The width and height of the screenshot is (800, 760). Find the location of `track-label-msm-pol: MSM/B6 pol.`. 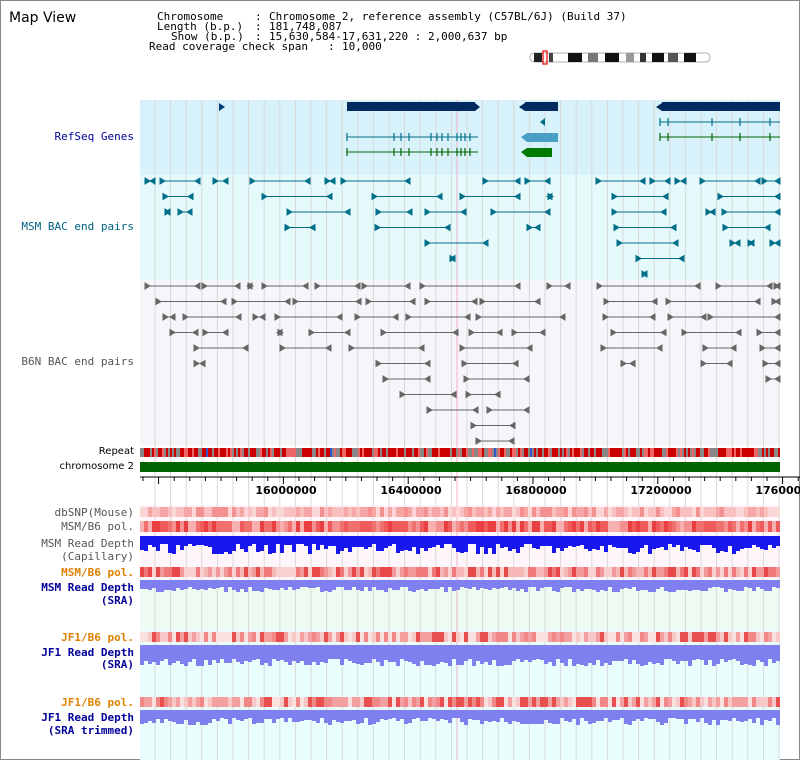

track-label-msm-pol: MSM/B6 pol. is located at coordinates (97, 526).